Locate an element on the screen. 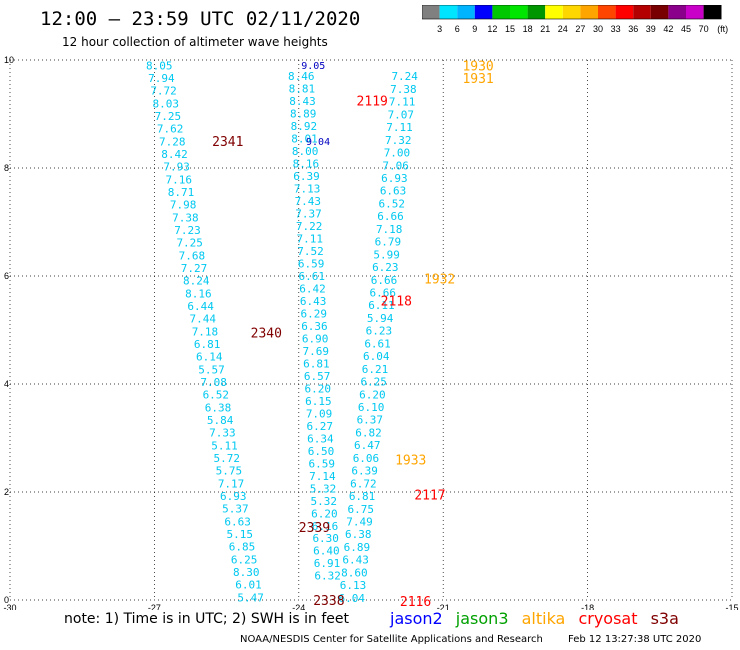  x-tick-label: -15 is located at coordinates (731, 606).